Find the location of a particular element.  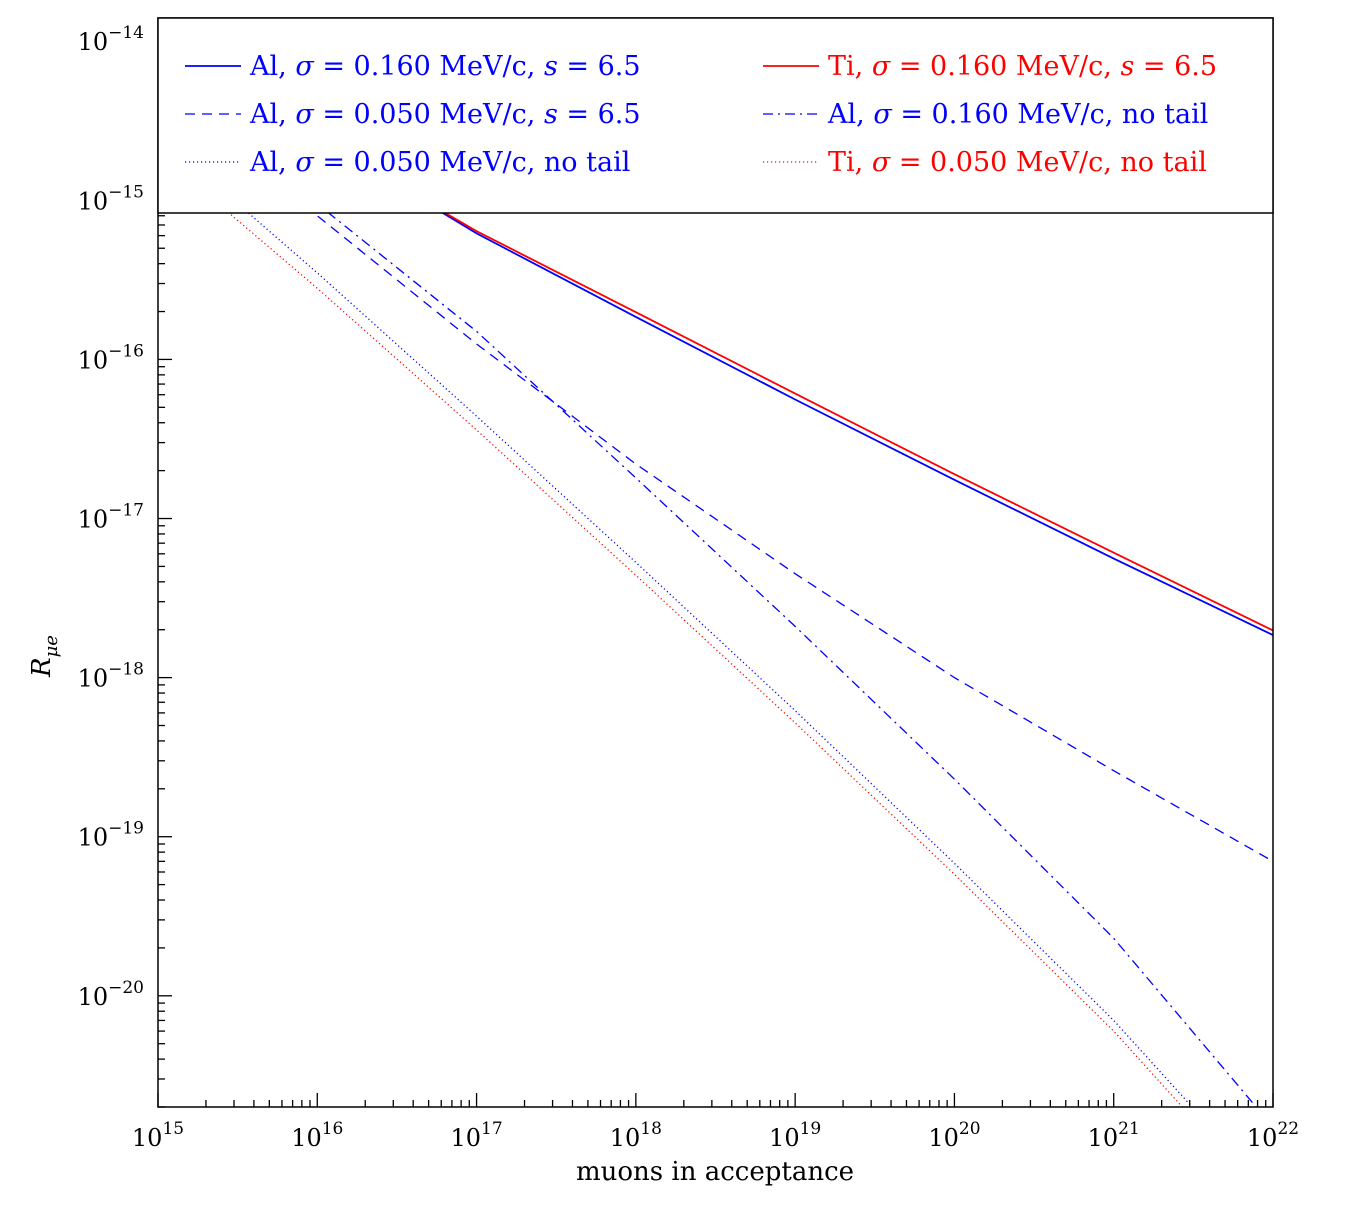

y-tick-label: 10−20 is located at coordinates (111, 994).